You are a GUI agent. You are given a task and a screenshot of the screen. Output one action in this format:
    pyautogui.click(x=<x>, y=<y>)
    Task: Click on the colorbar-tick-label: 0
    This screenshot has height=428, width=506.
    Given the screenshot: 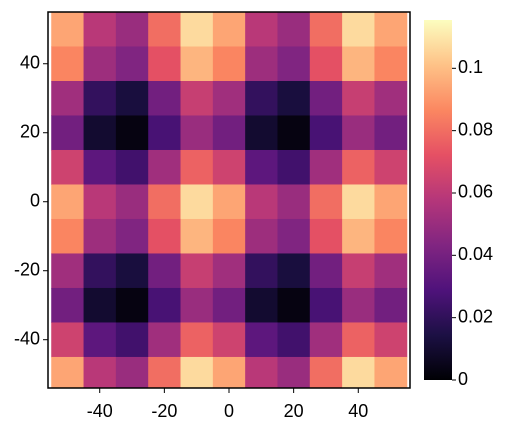 What is the action you would take?
    pyautogui.click(x=463, y=379)
    